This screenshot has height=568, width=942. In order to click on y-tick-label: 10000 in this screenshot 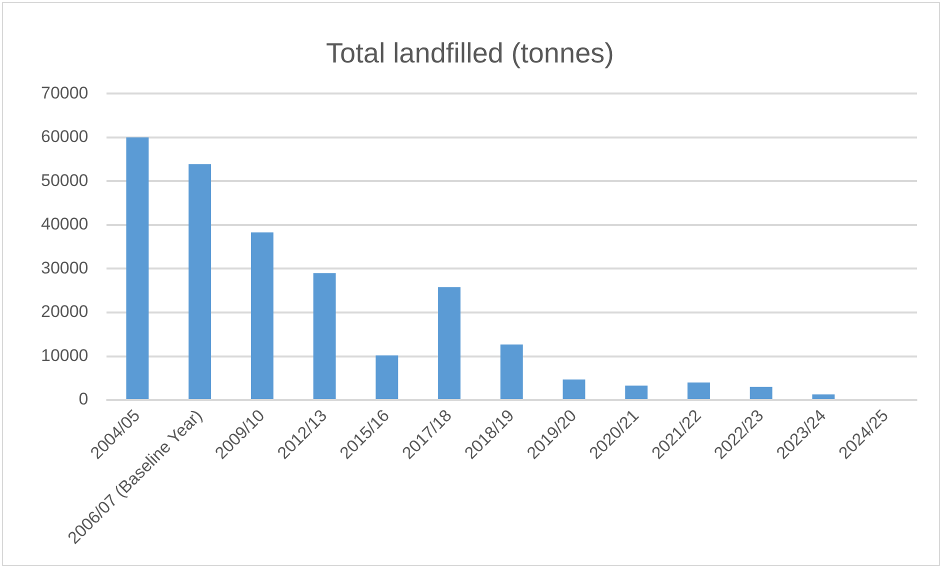, I will do `click(64, 355)`.